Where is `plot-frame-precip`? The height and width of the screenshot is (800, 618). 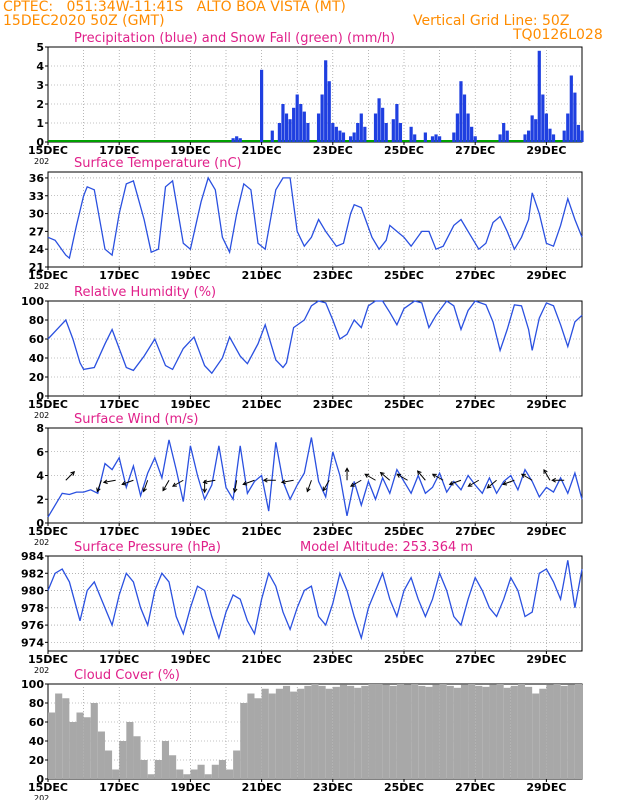
plot-frame-precip is located at coordinates (315, 94).